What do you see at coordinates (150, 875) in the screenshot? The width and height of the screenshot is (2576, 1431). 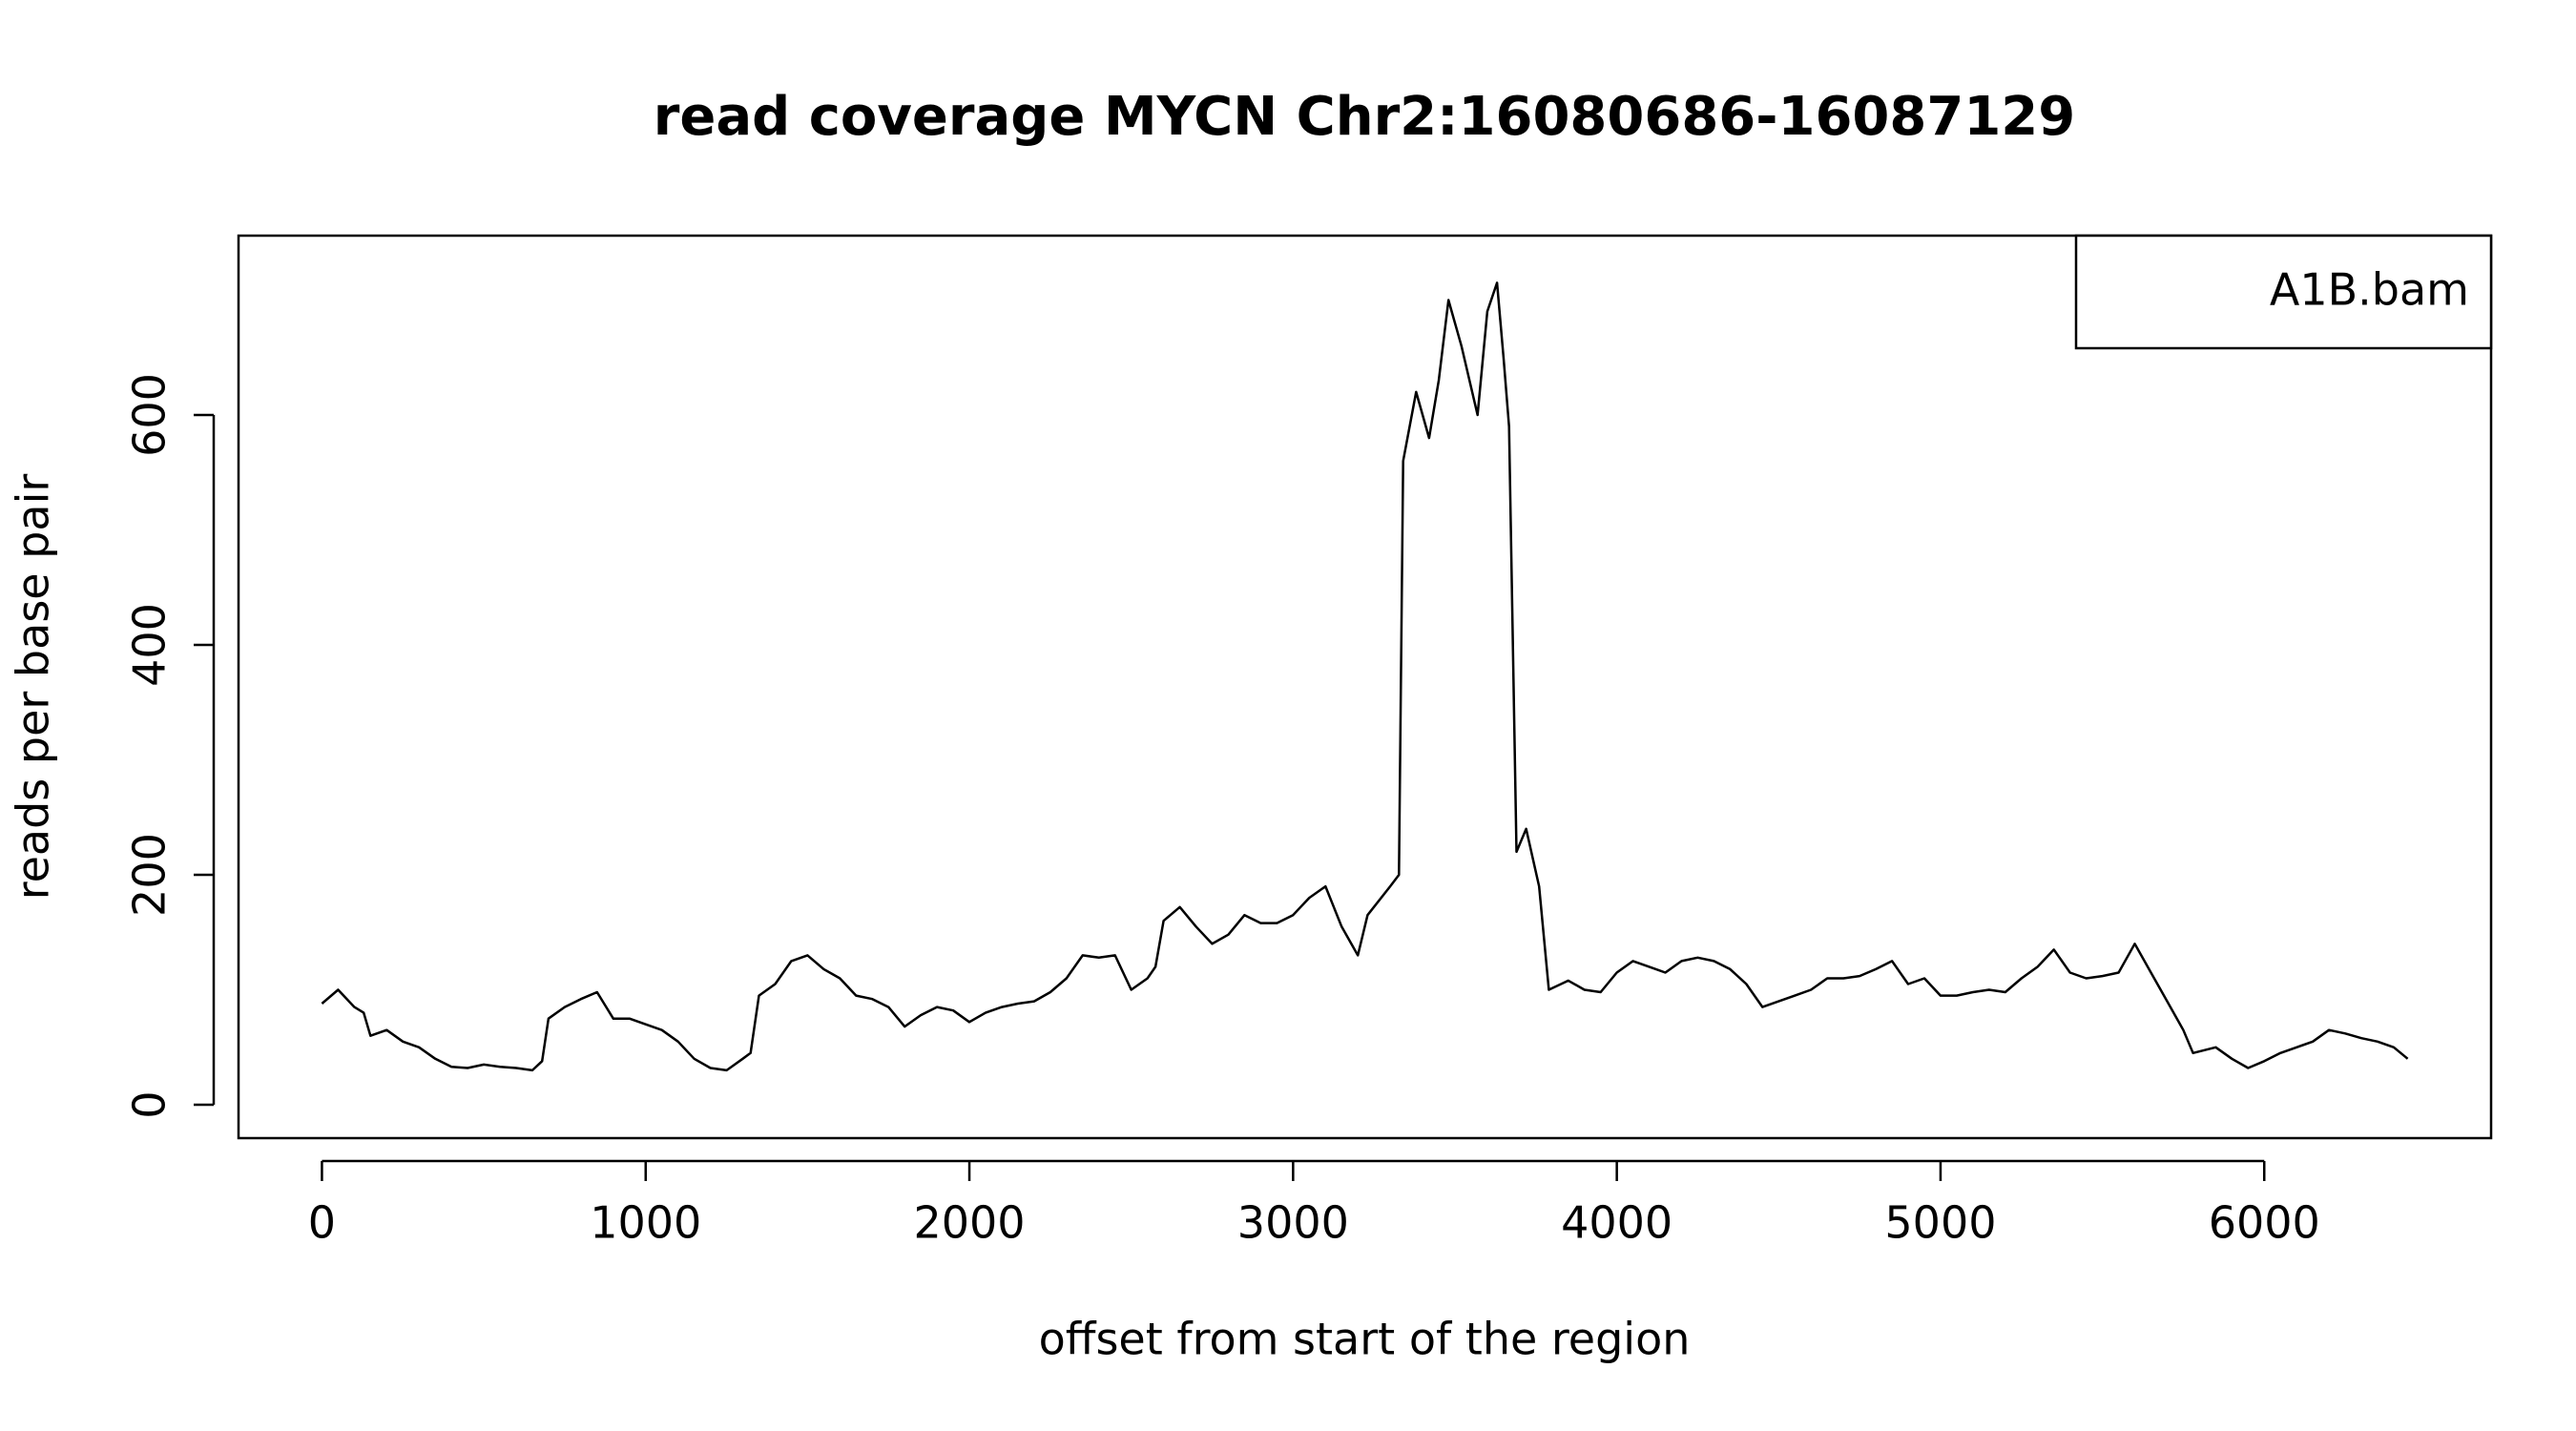 I see `y-tick-label: 200` at bounding box center [150, 875].